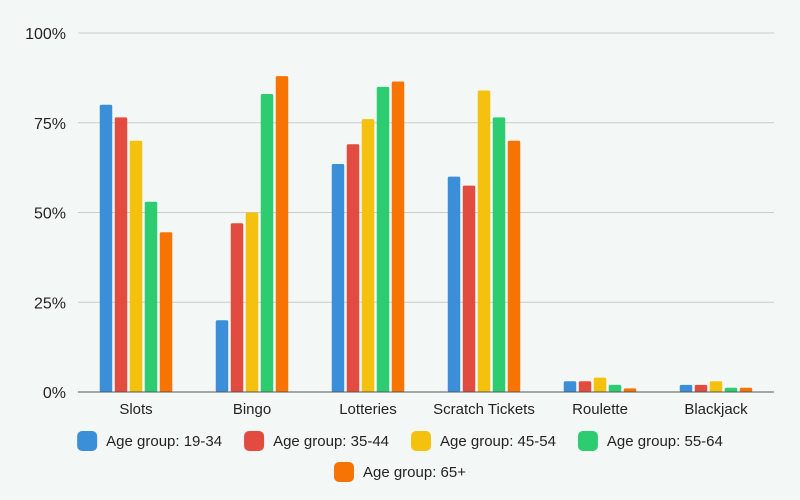 This screenshot has width=800, height=500. Describe the element at coordinates (484, 409) in the screenshot. I see `x-tick-label: Scratch Tickets` at that location.